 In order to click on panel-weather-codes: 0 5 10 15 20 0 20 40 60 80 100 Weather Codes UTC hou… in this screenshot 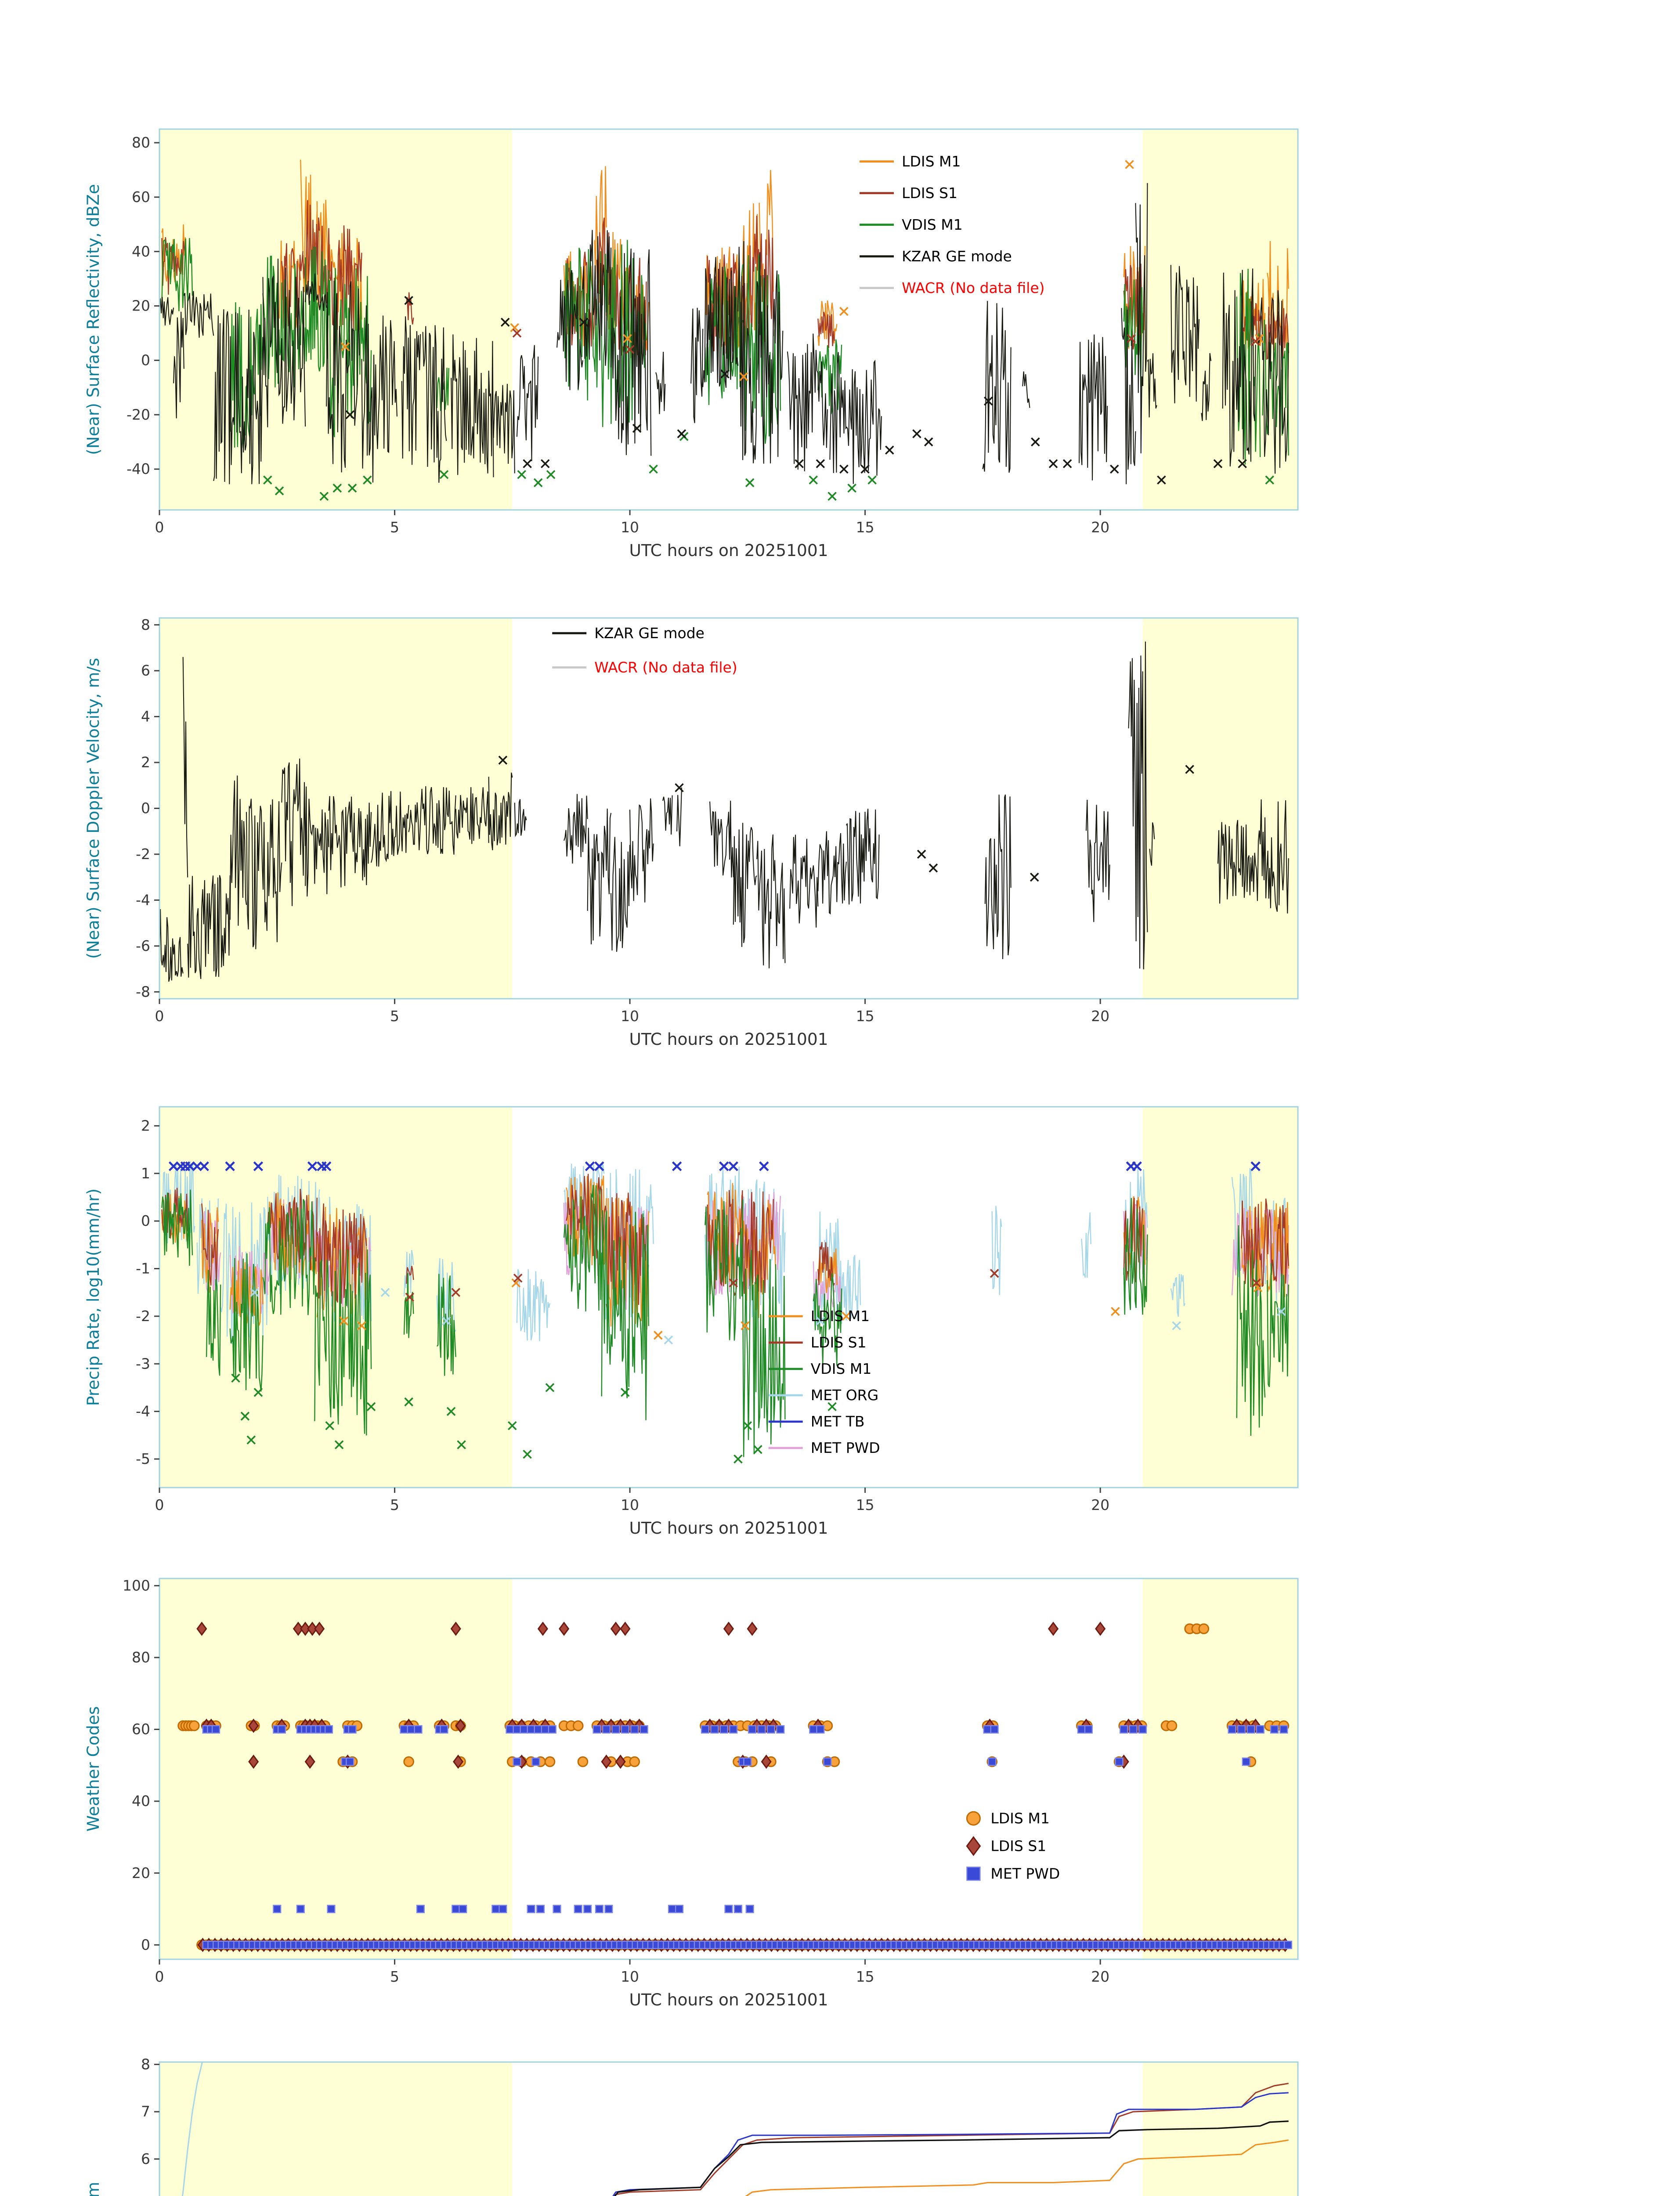, I will do `click(691, 1793)`.